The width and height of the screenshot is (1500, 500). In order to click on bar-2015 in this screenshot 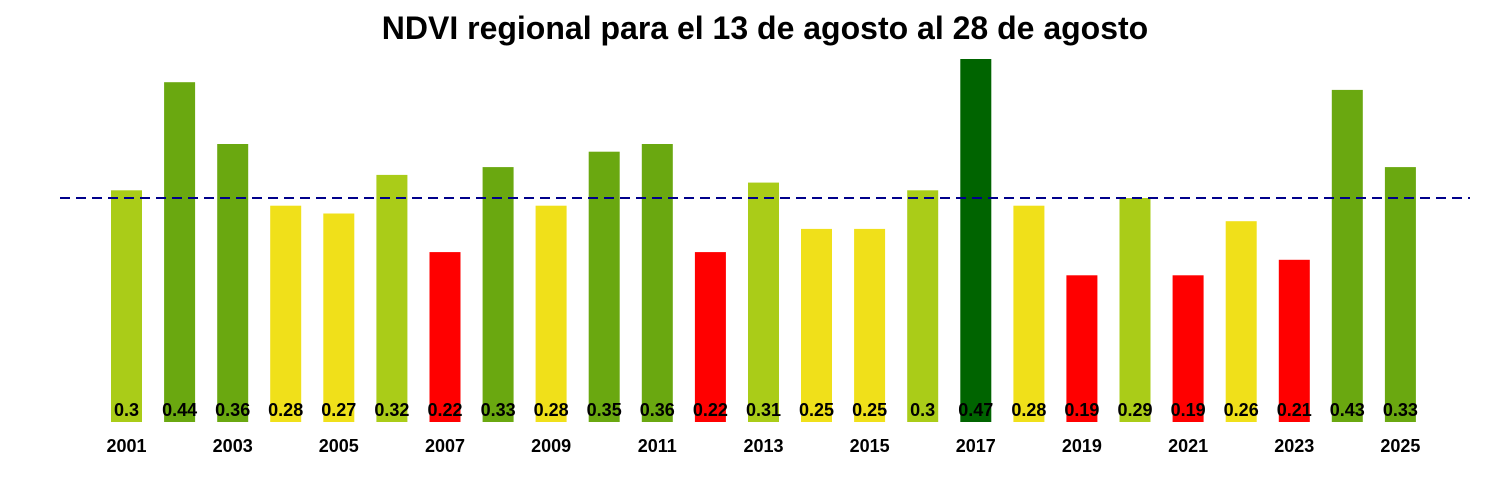, I will do `click(870, 325)`.